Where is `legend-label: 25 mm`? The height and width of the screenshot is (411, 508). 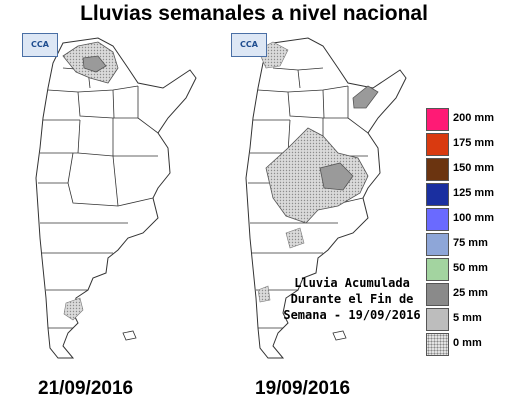 legend-label: 25 mm is located at coordinates (470, 293).